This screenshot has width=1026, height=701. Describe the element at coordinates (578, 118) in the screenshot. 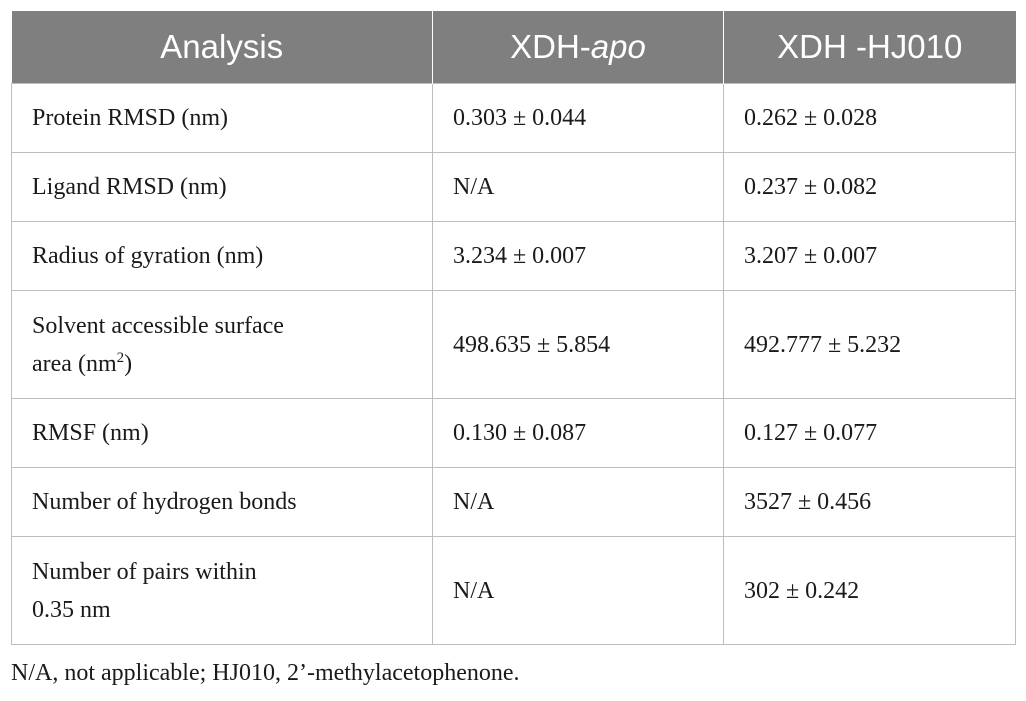

I see `apo-value: 0.303 ± 0.044` at that location.